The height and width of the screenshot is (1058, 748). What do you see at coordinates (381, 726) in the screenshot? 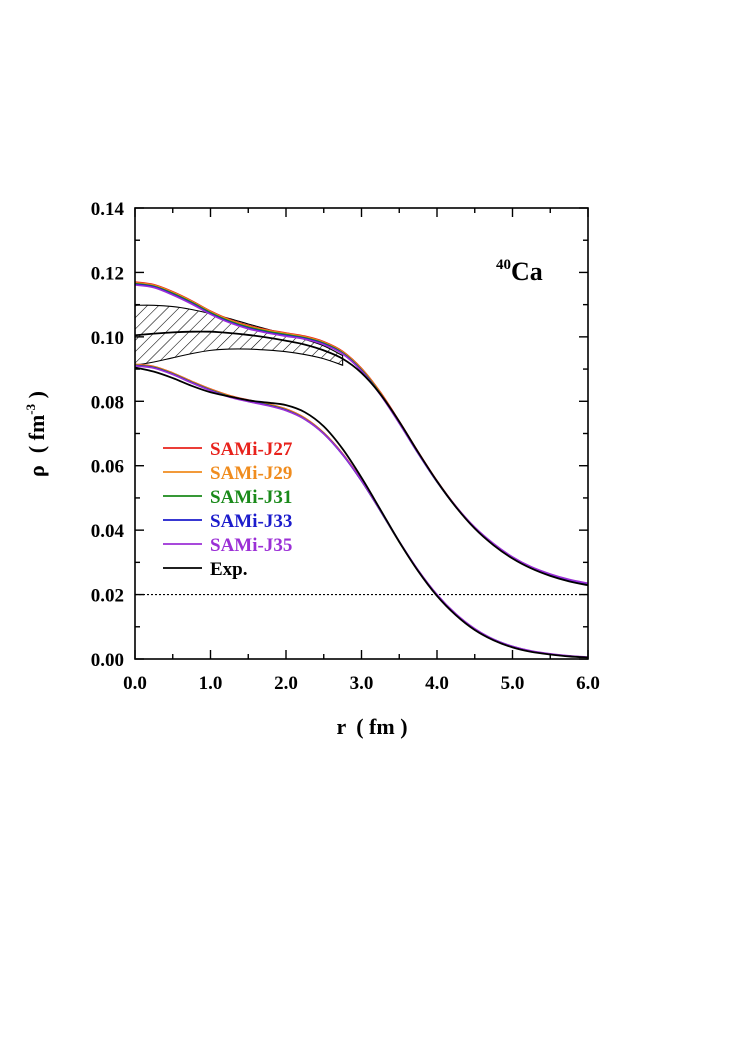
I see `x-axis-unit: ( fm )` at bounding box center [381, 726].